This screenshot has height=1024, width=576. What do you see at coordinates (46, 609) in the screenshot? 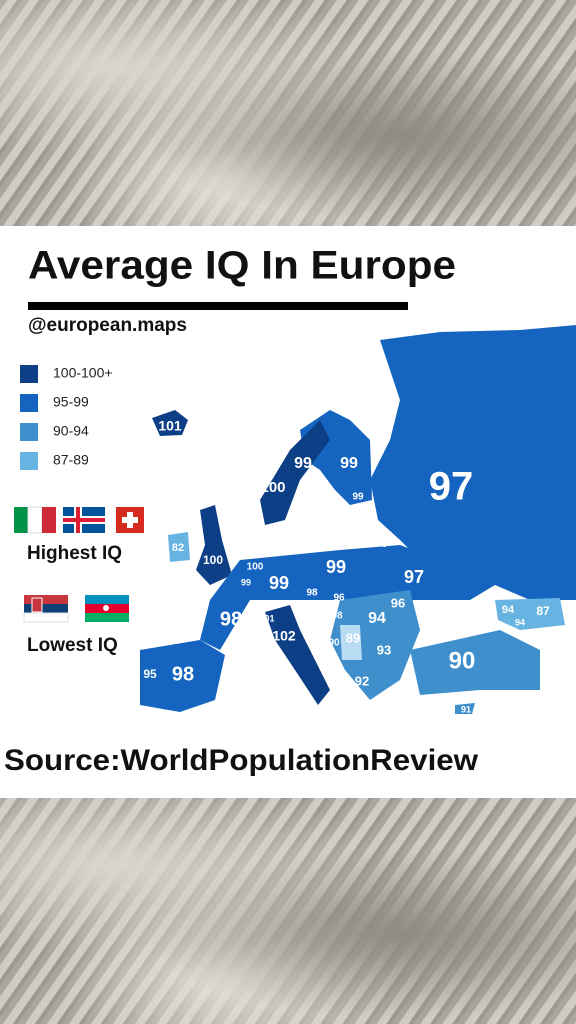
I see `flag-serbia` at bounding box center [46, 609].